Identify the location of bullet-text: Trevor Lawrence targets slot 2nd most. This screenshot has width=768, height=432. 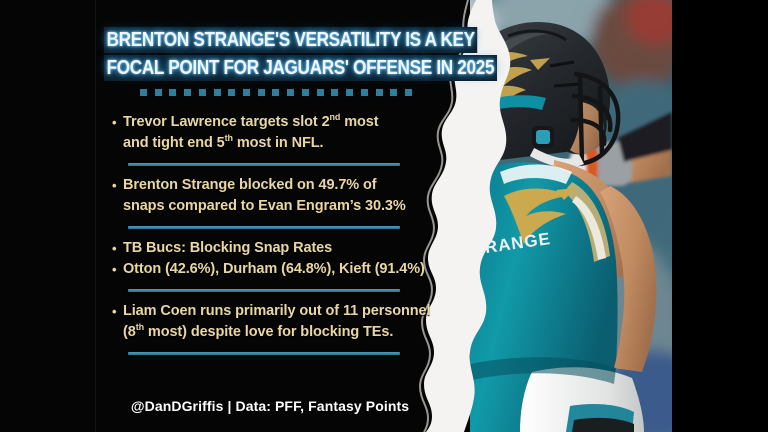
(251, 121).